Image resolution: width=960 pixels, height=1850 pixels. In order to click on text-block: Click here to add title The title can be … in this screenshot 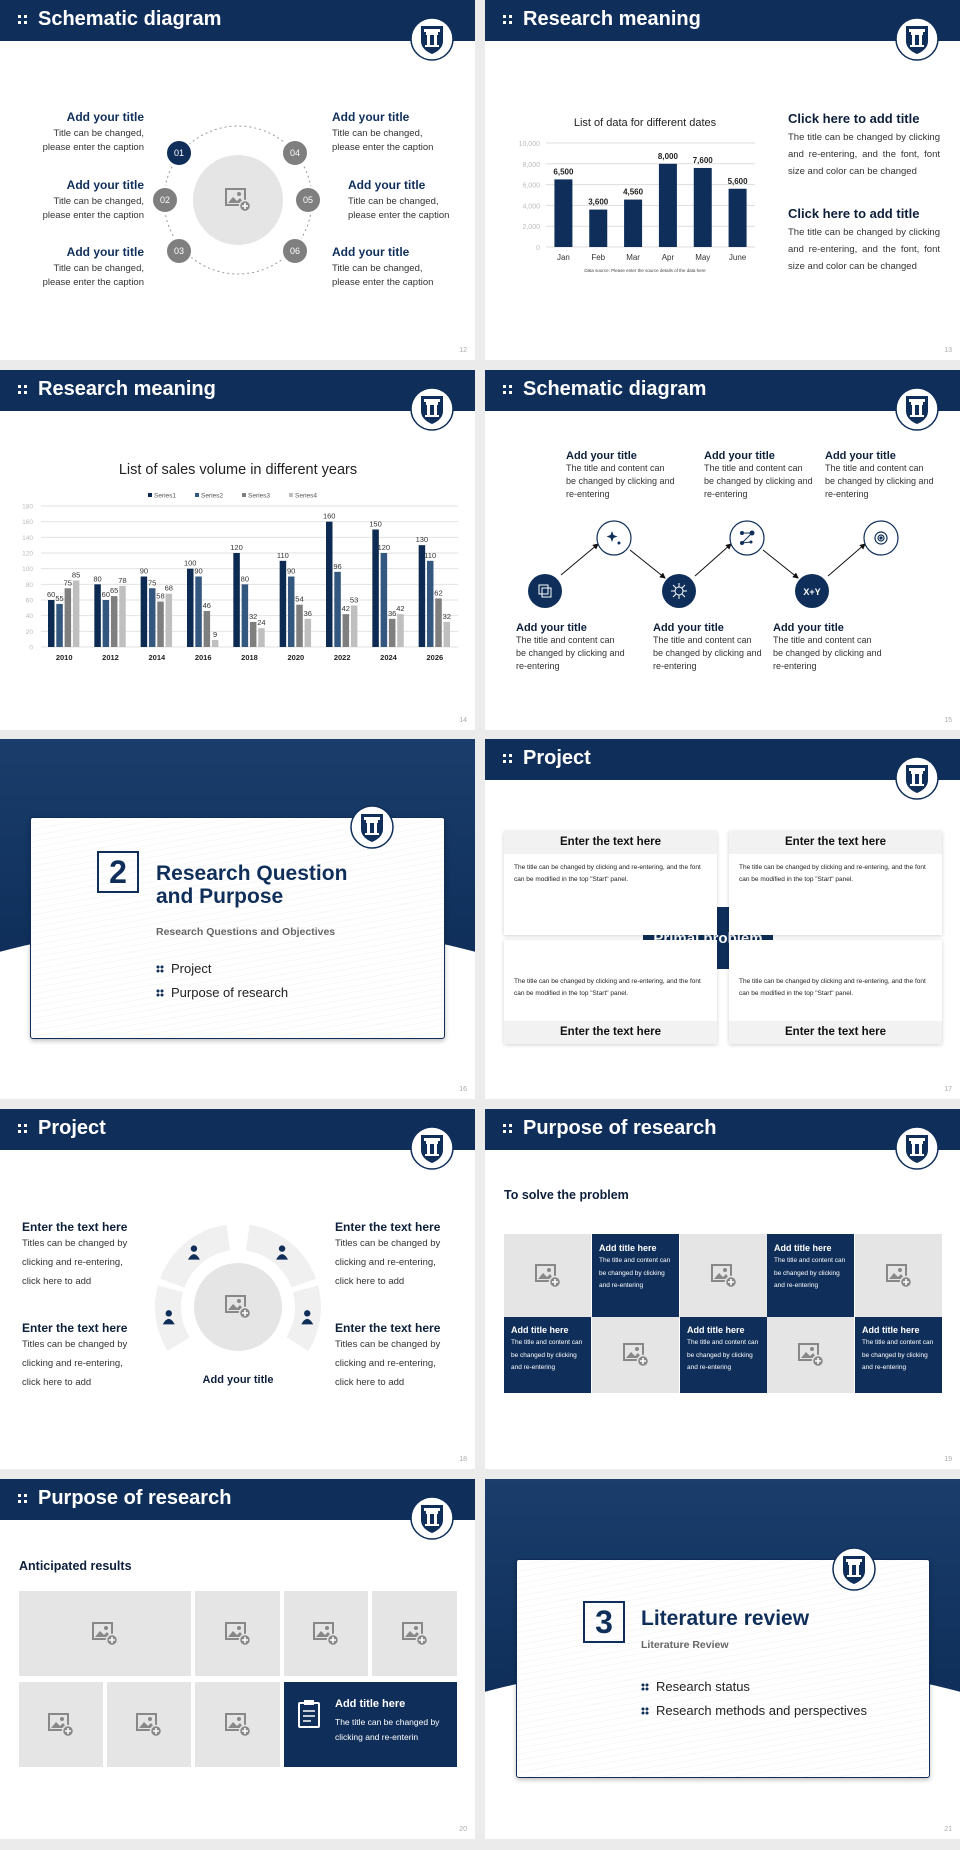, I will do `click(864, 145)`.